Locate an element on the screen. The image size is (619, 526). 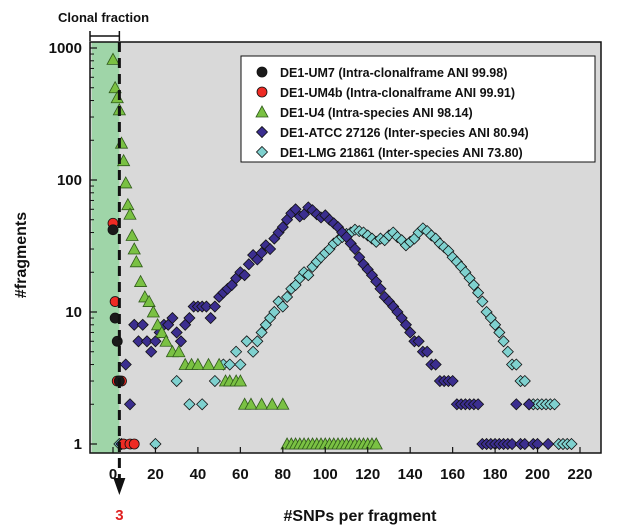
y-tick-label: 10 is located at coordinates (73, 312).